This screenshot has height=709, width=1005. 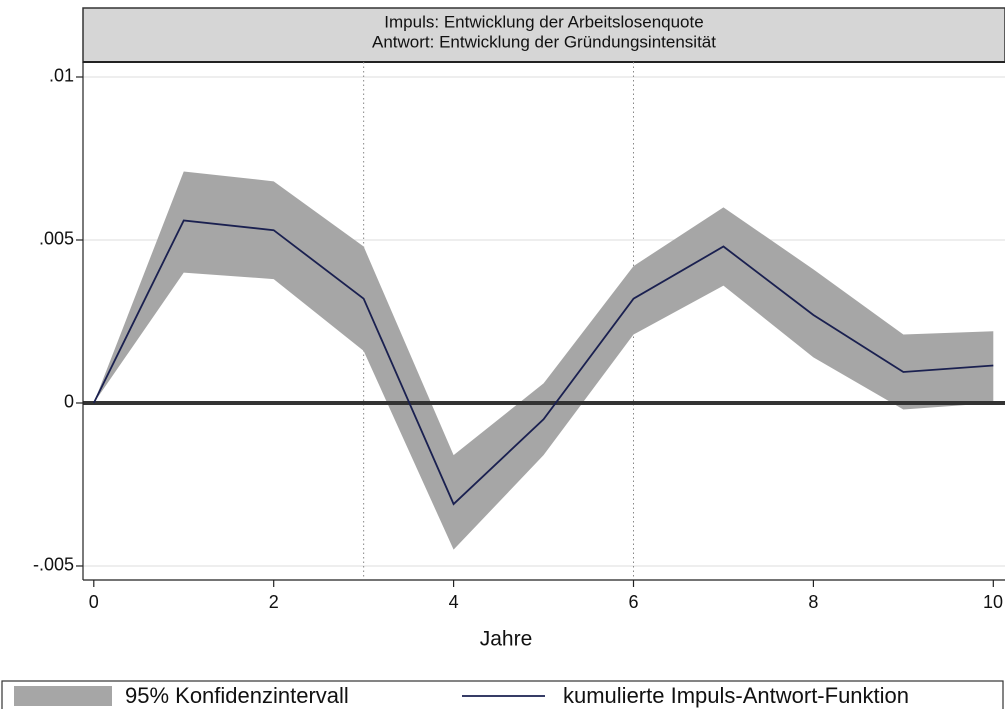 I want to click on y-tick-label: .005, so click(x=56, y=239).